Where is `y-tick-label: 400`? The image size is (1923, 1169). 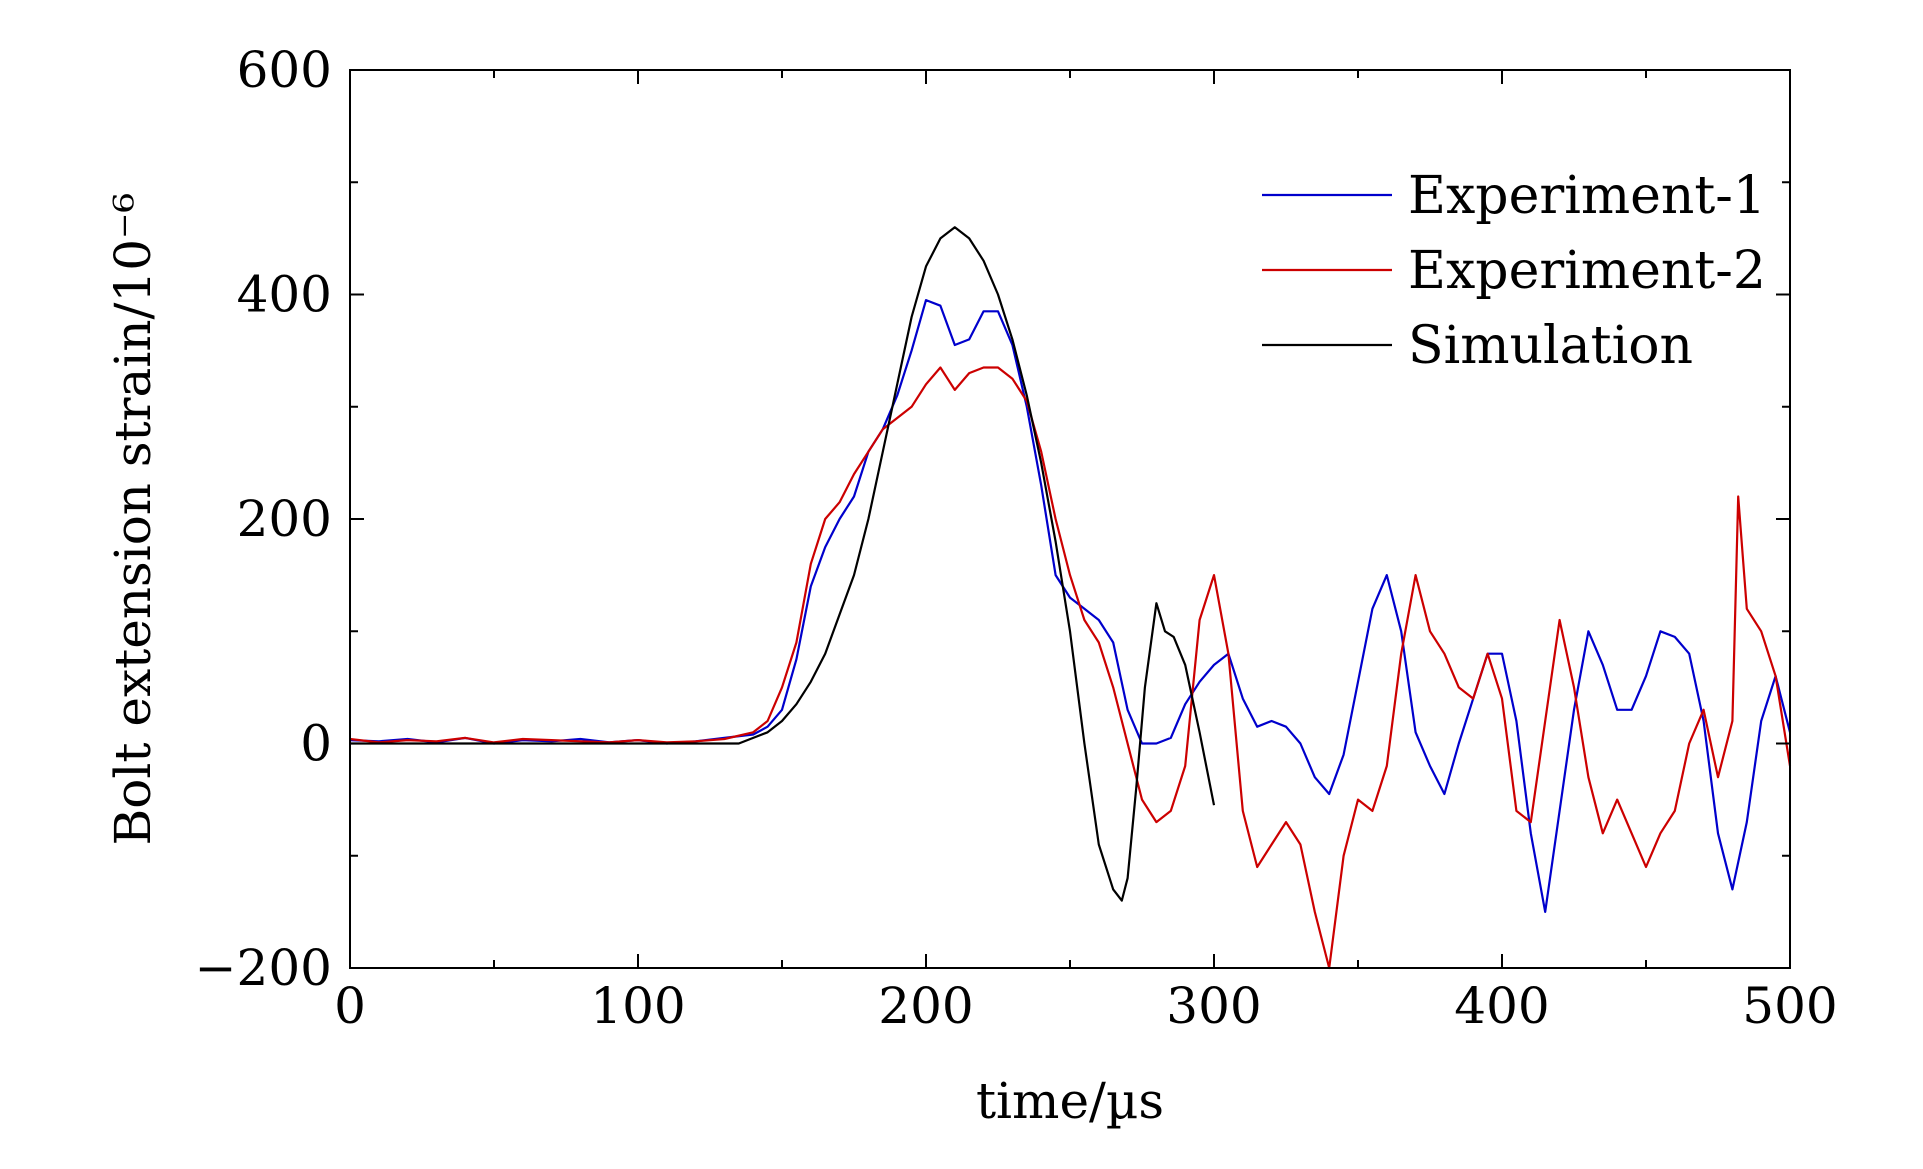
y-tick-label: 400 is located at coordinates (284, 295).